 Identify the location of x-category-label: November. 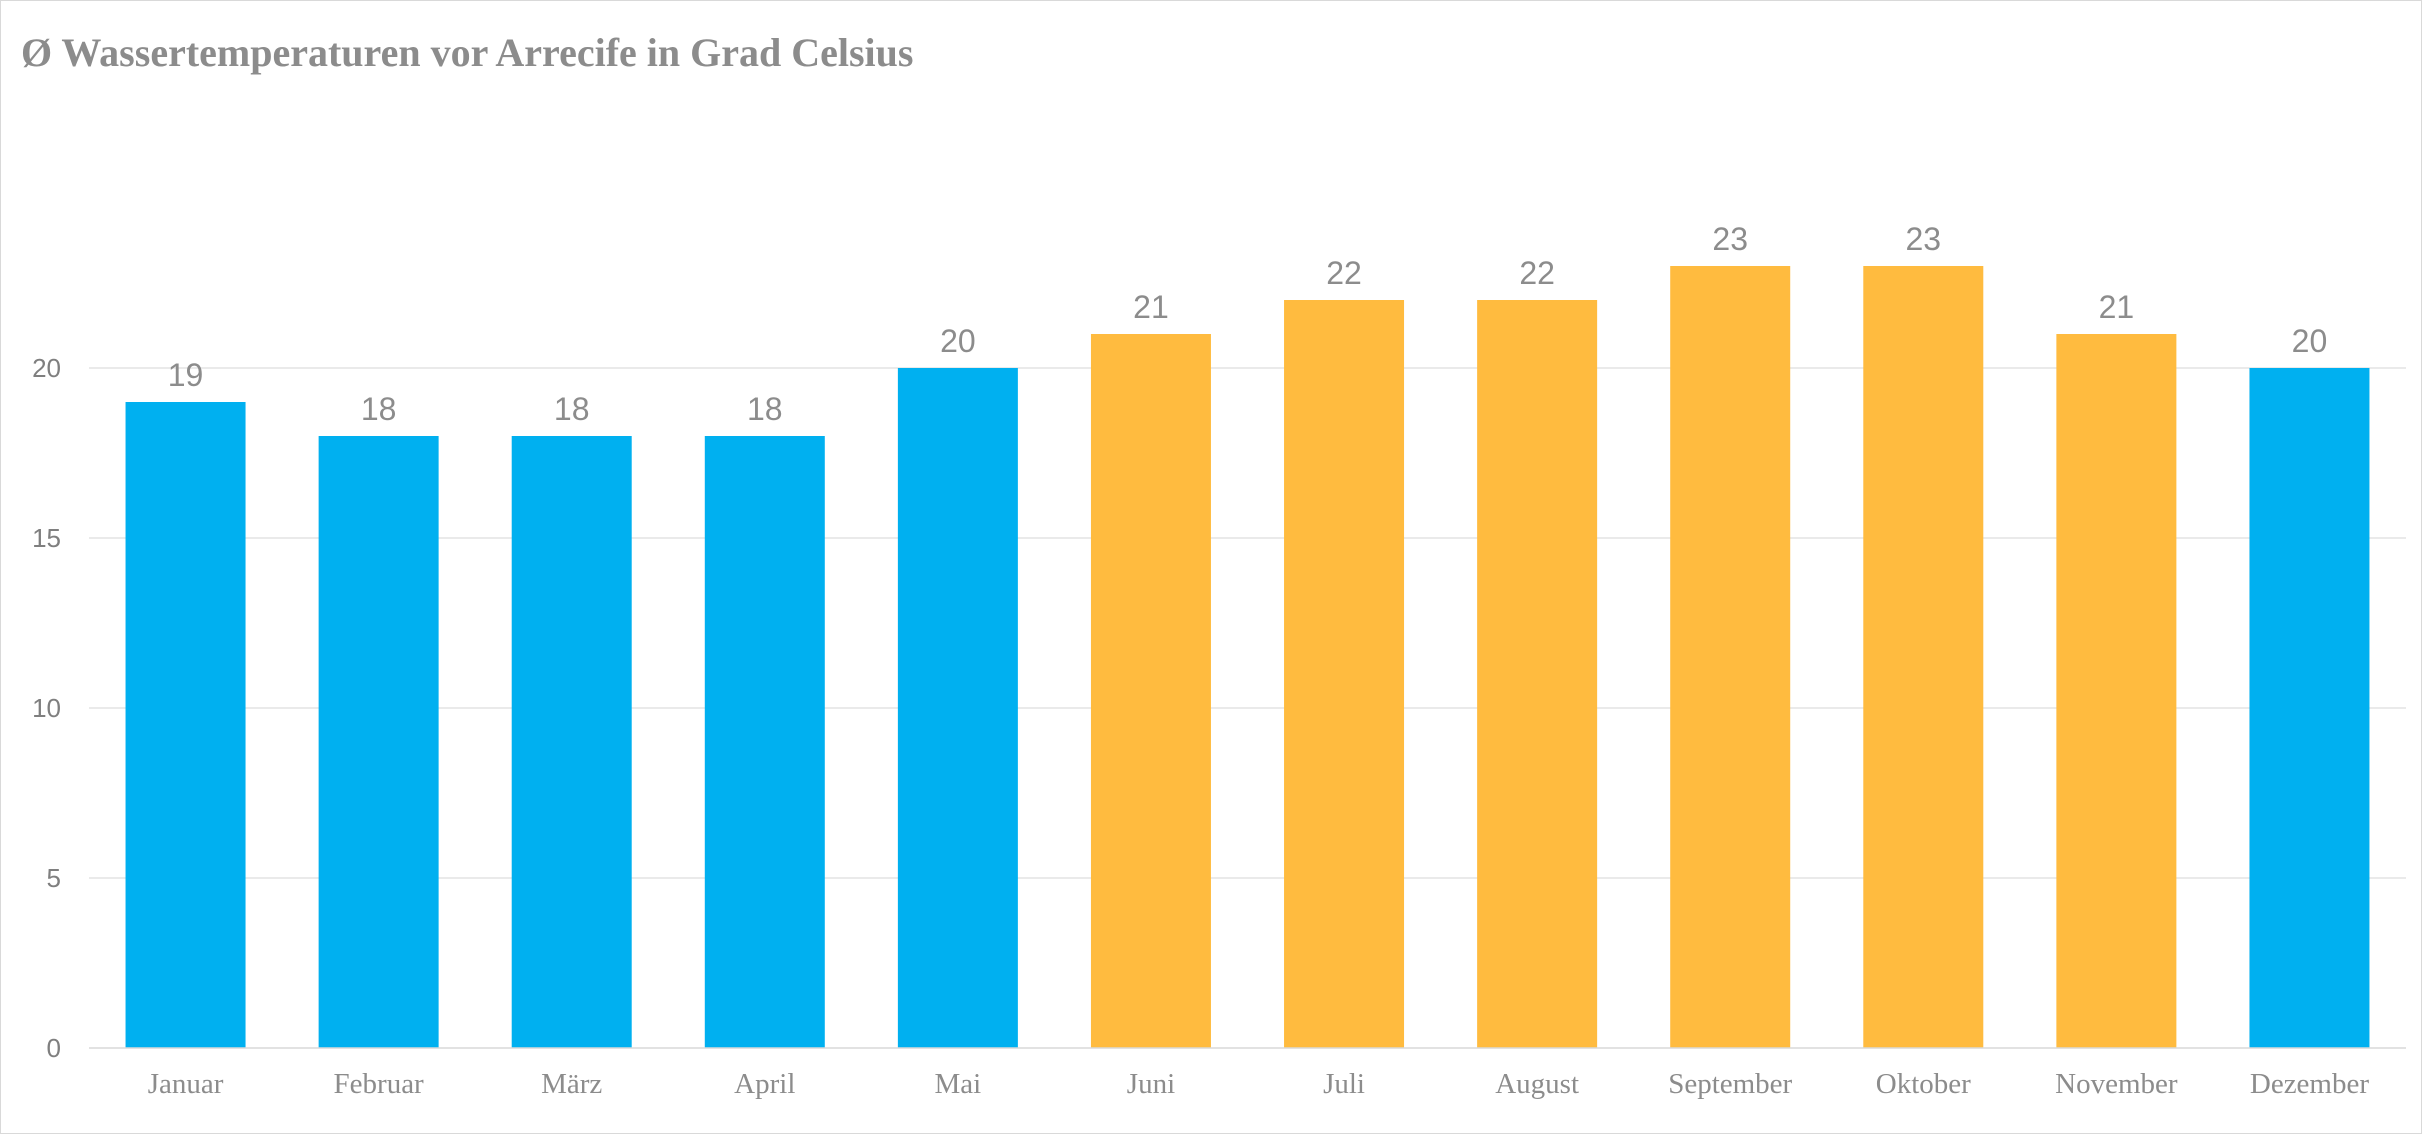
(2116, 1084).